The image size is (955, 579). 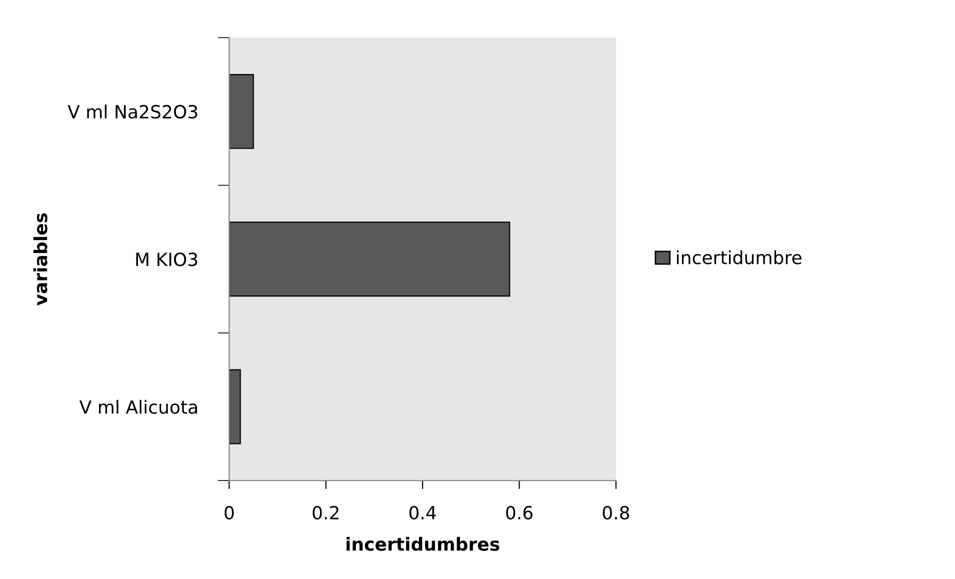 I want to click on y-axis-title: variables, so click(x=40, y=259).